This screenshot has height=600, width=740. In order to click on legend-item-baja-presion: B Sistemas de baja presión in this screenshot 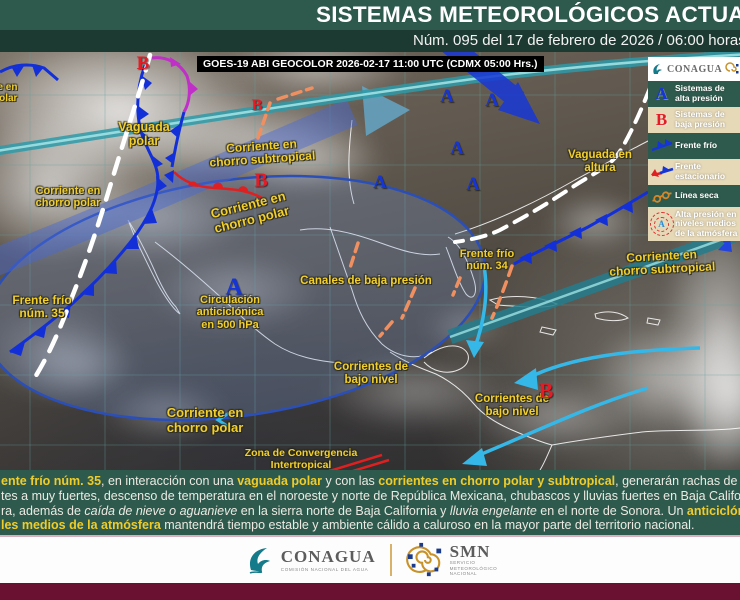, I will do `click(694, 120)`.